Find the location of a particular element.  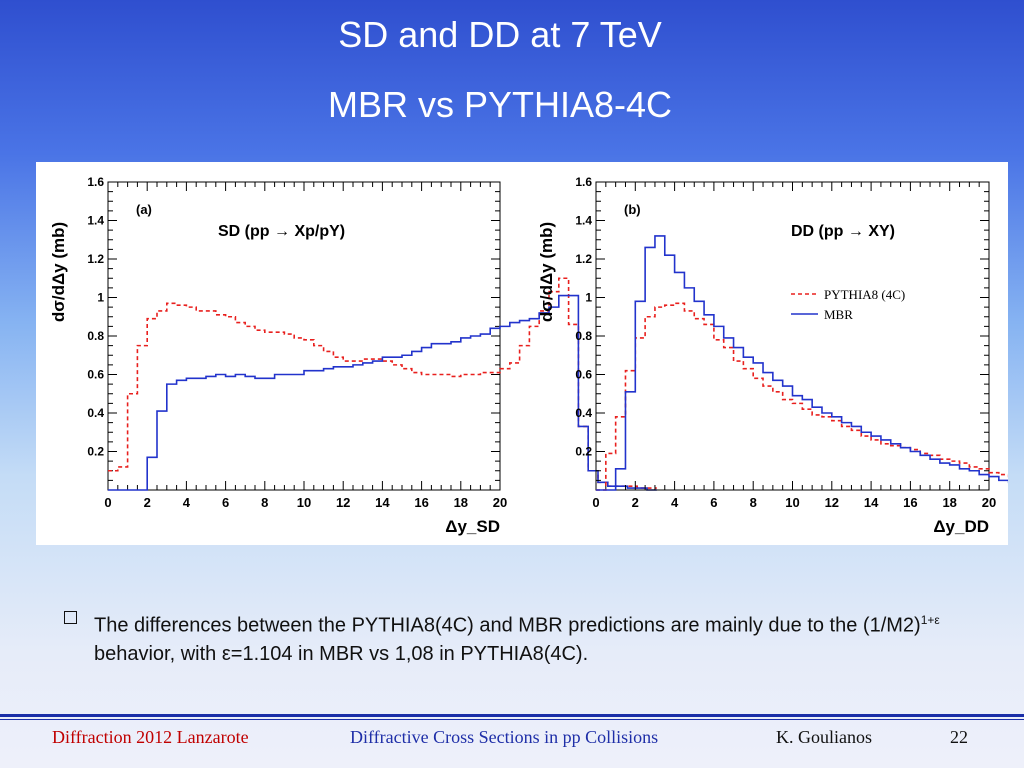

chart2-x-tick-label: 8 is located at coordinates (753, 502).